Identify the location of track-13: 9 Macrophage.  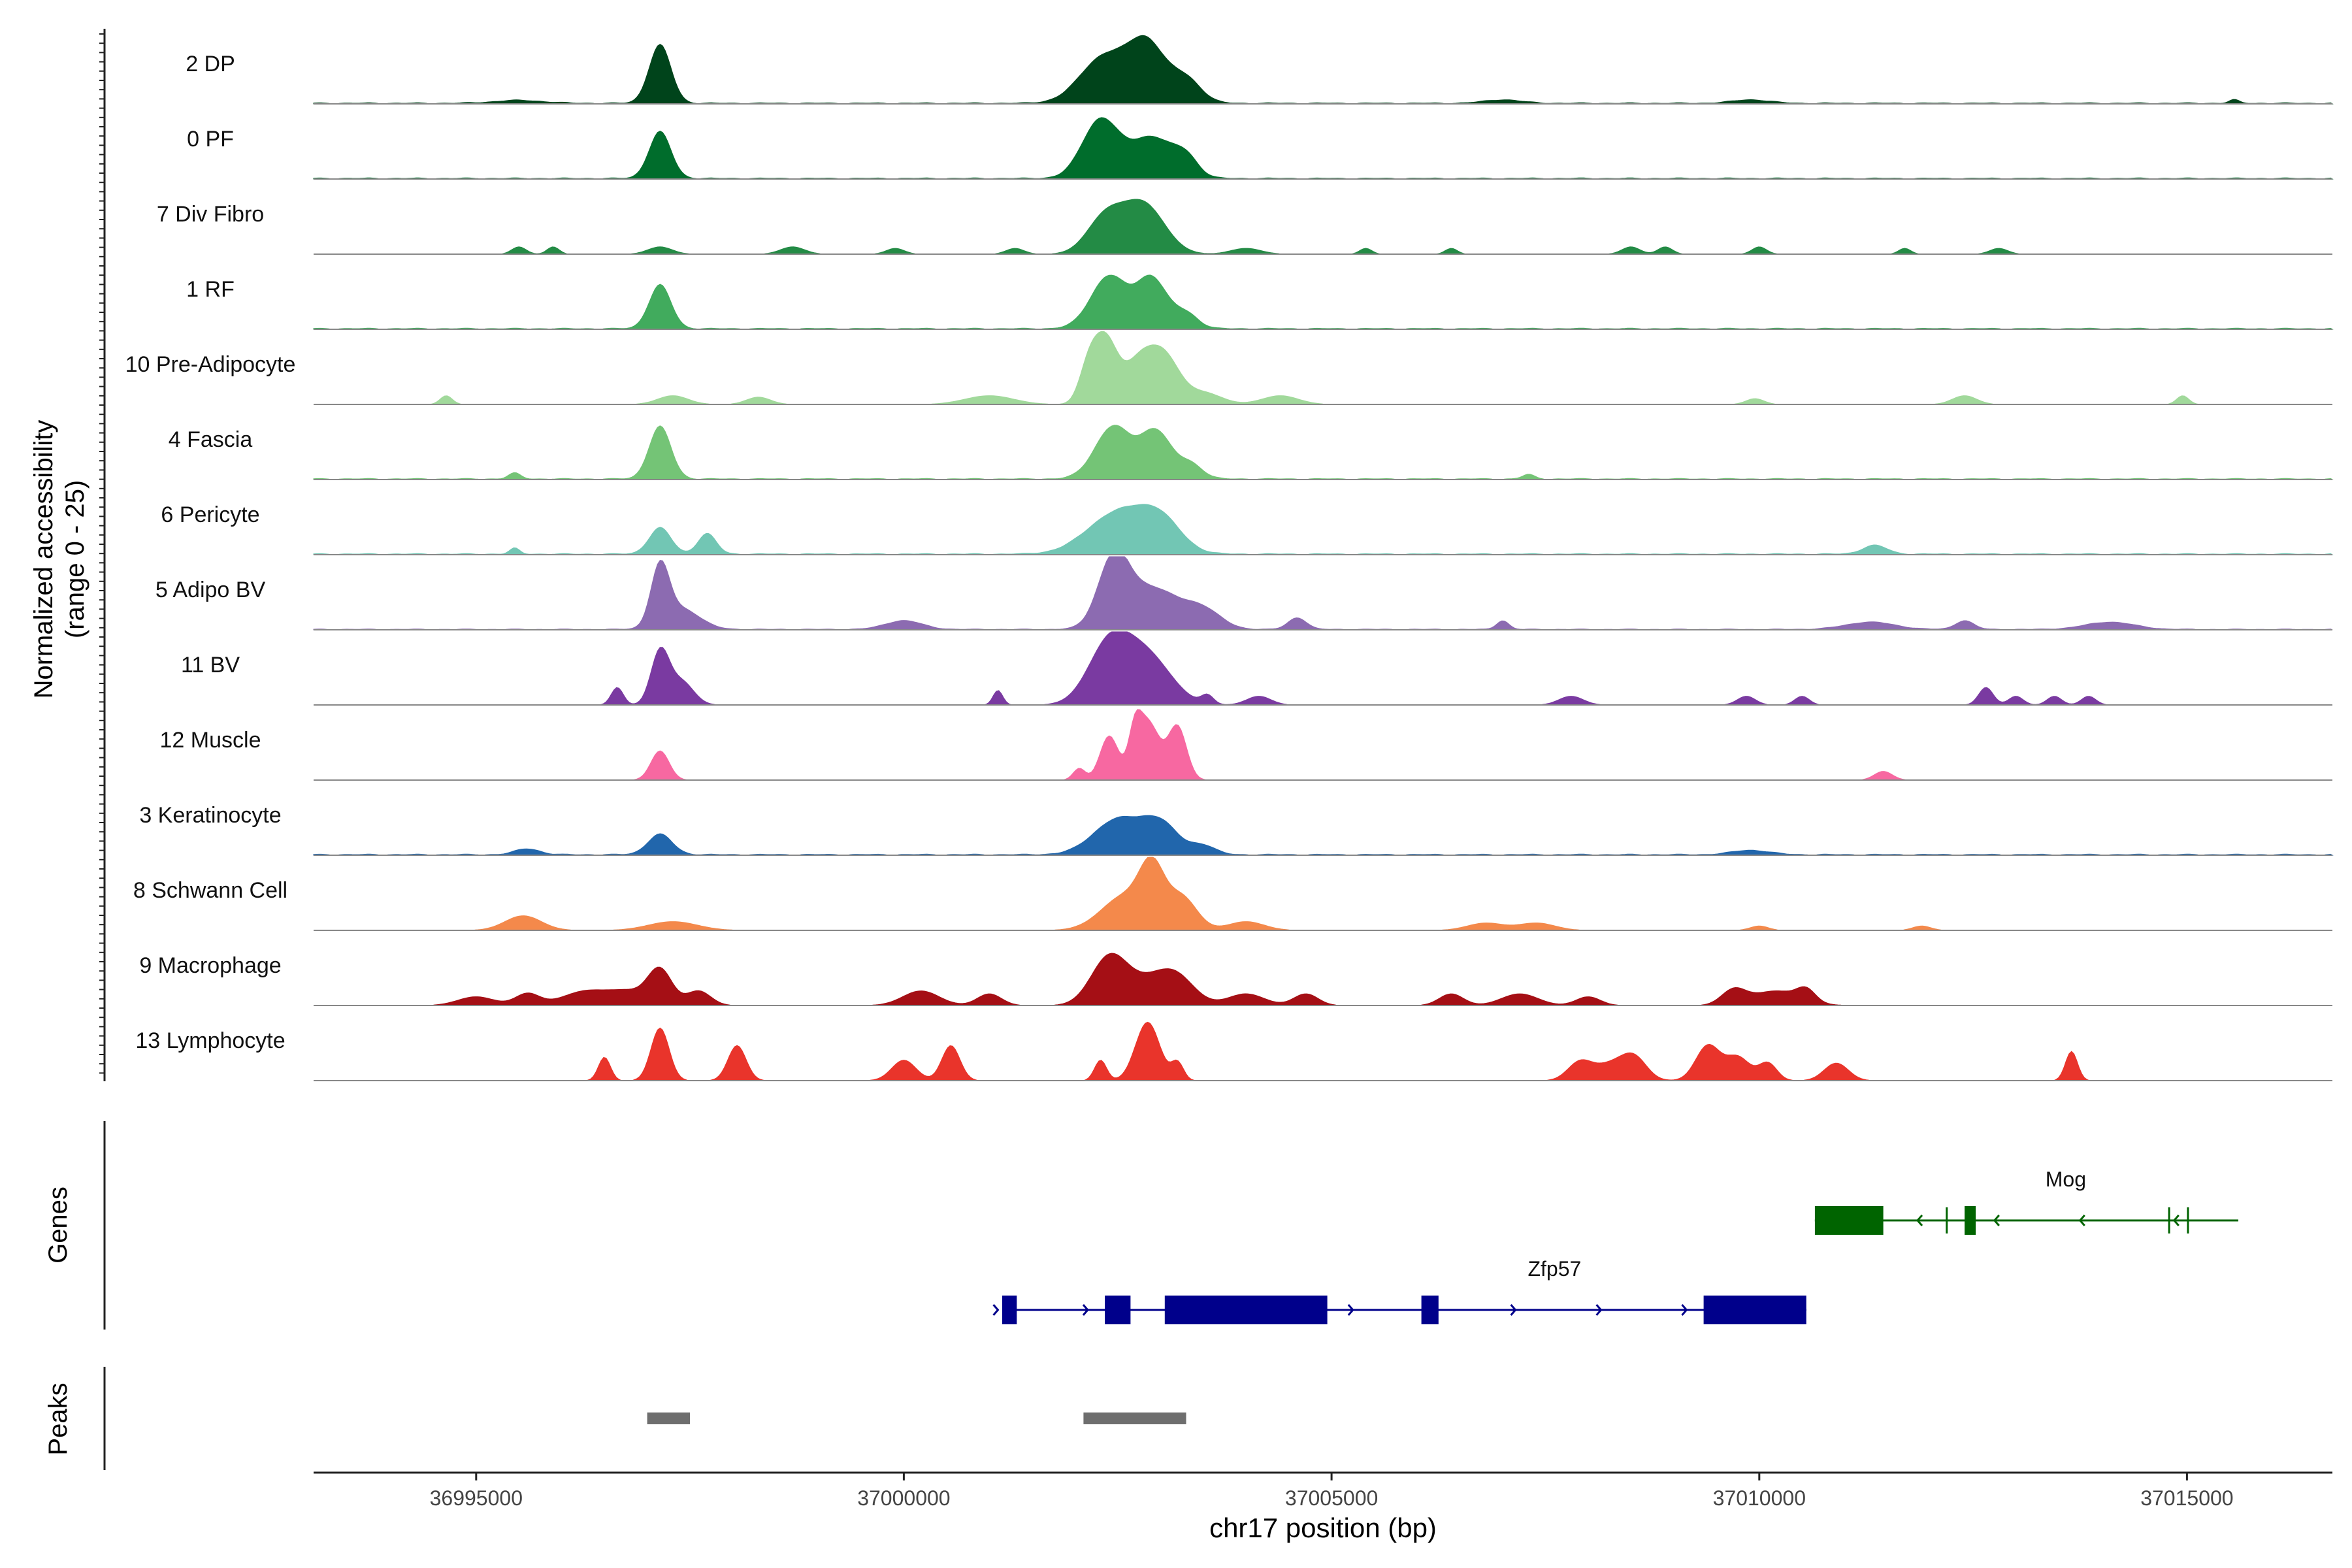
(1235, 979).